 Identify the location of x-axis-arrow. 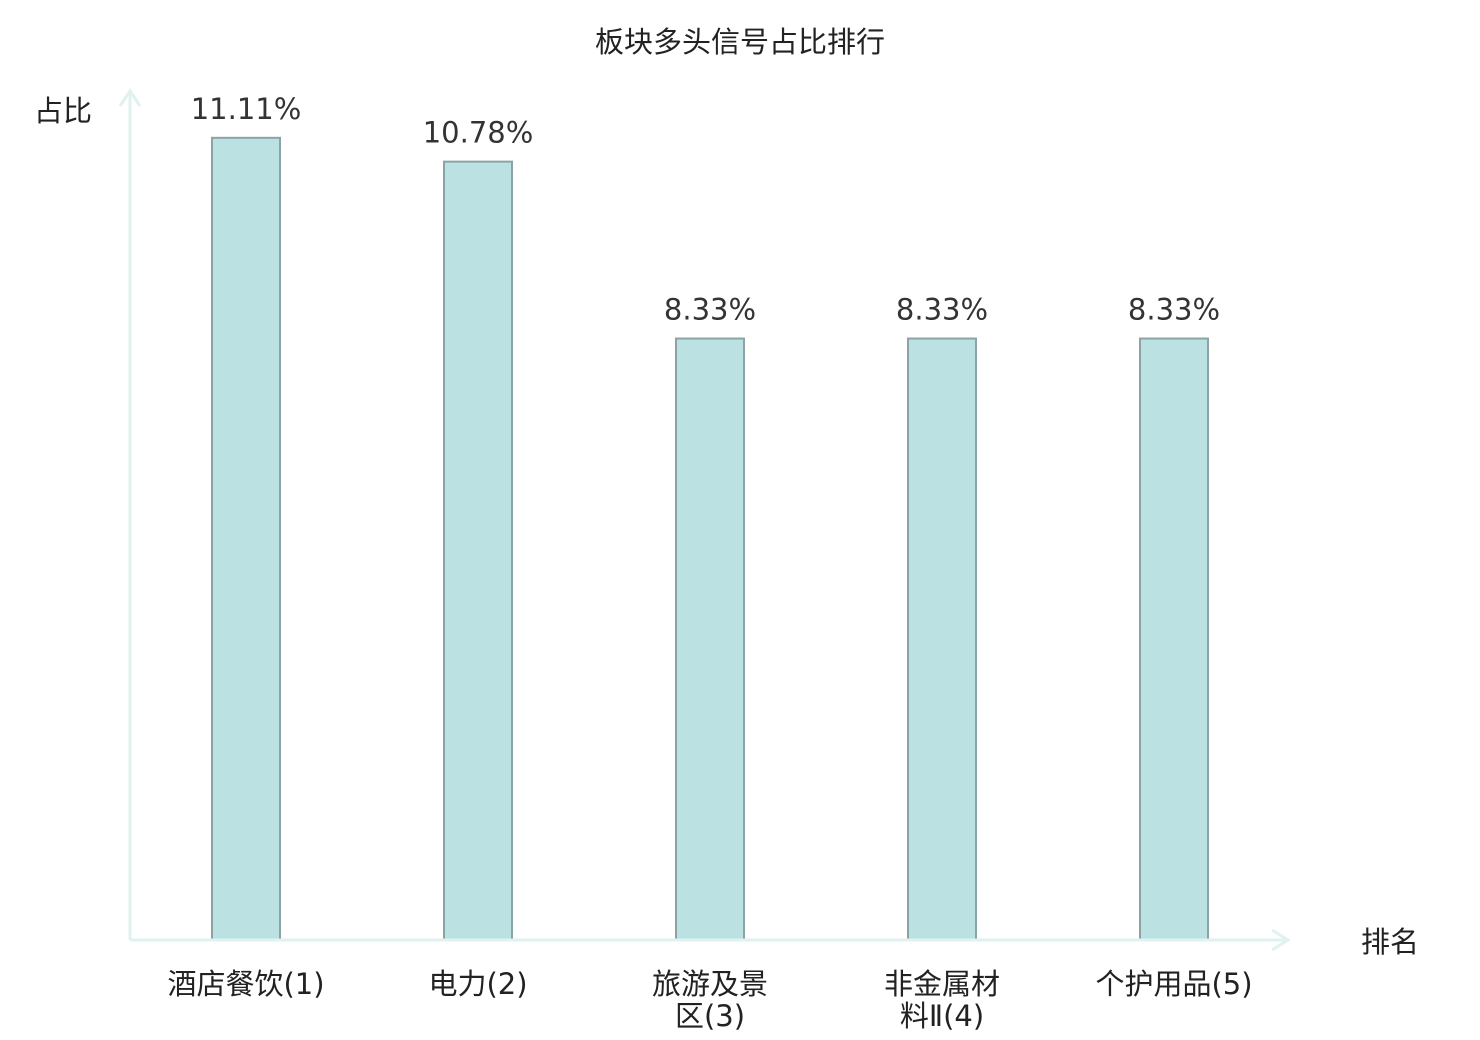
(1281, 940).